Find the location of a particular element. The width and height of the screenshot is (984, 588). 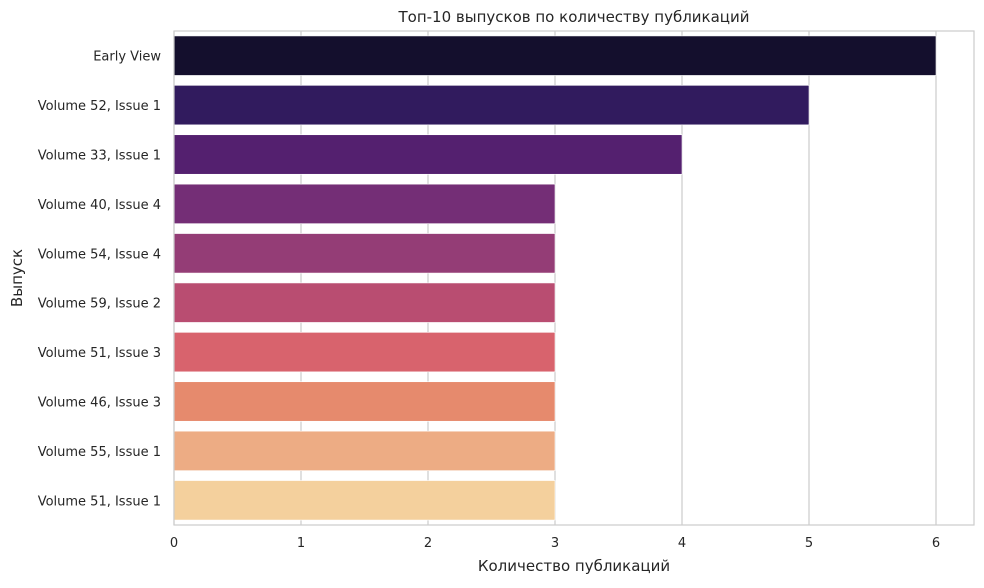

y-tick-label: Volume 51, Issue 3 is located at coordinates (99, 353).